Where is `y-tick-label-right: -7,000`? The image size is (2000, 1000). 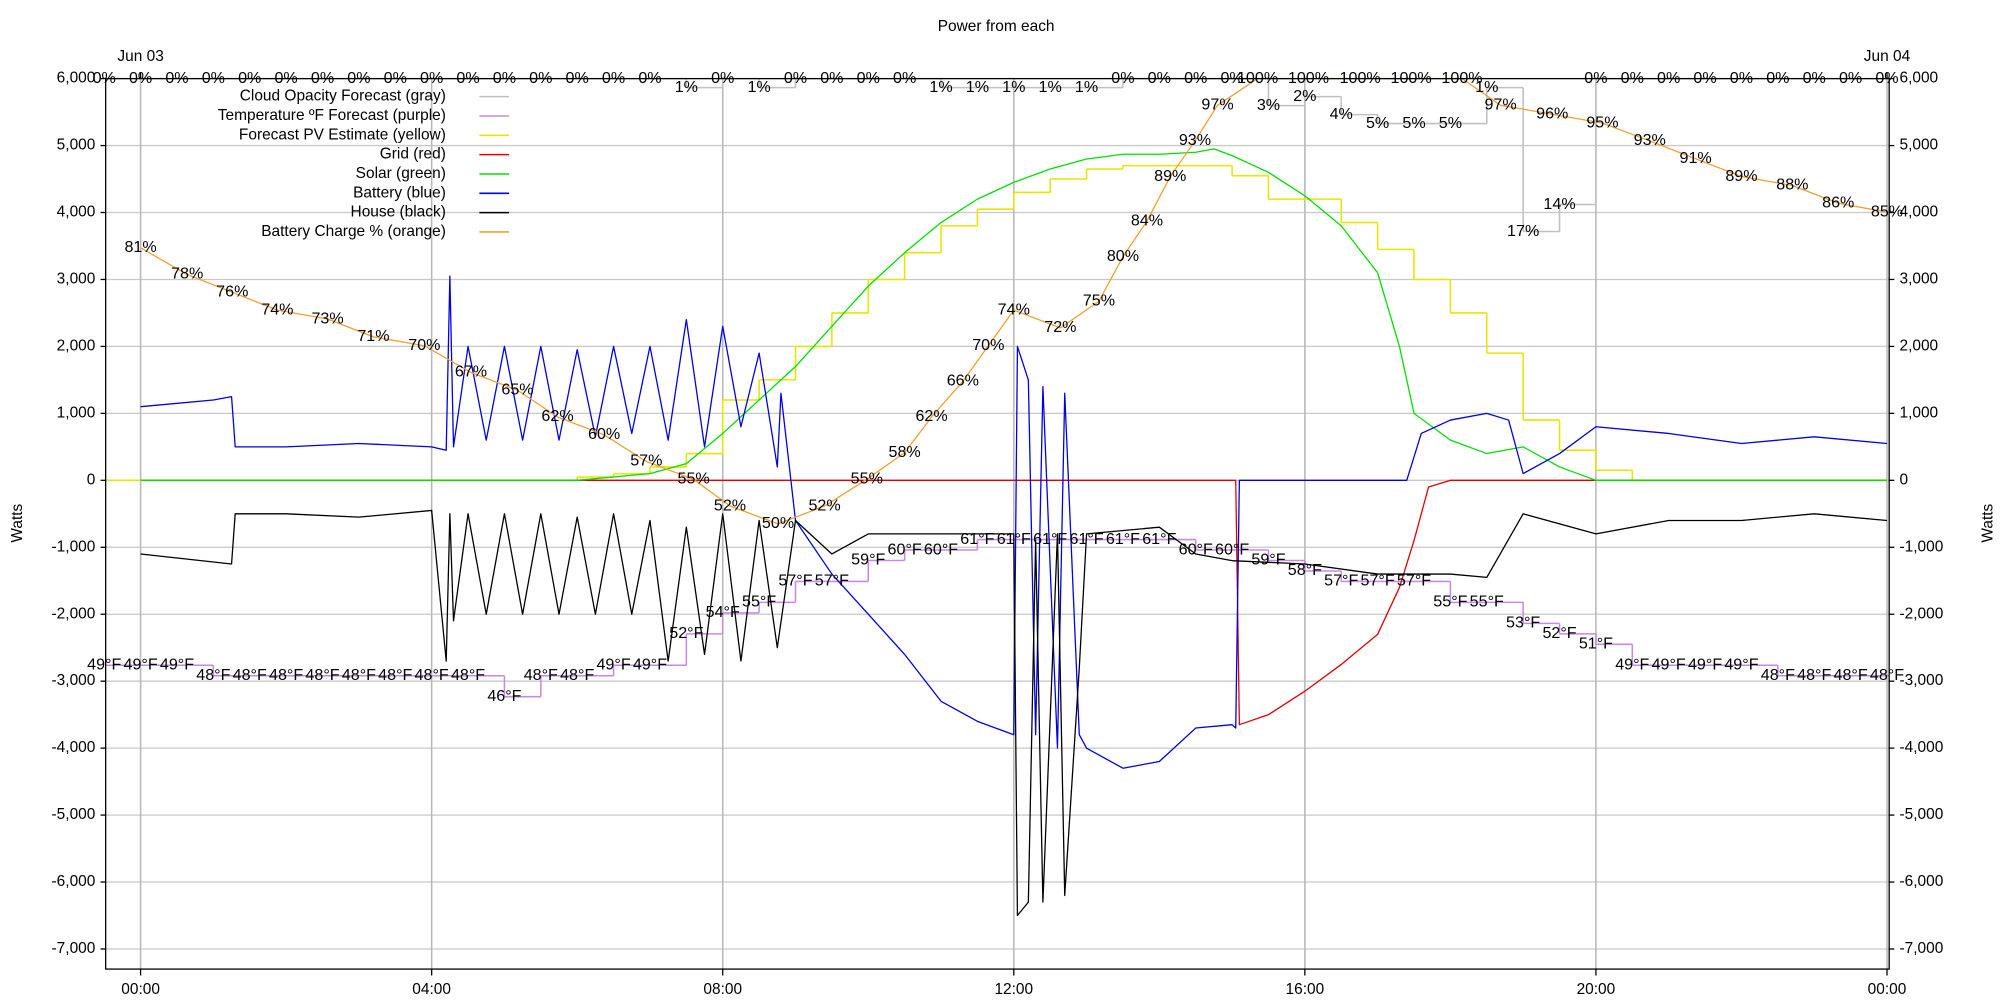
y-tick-label-right: -7,000 is located at coordinates (1921, 948).